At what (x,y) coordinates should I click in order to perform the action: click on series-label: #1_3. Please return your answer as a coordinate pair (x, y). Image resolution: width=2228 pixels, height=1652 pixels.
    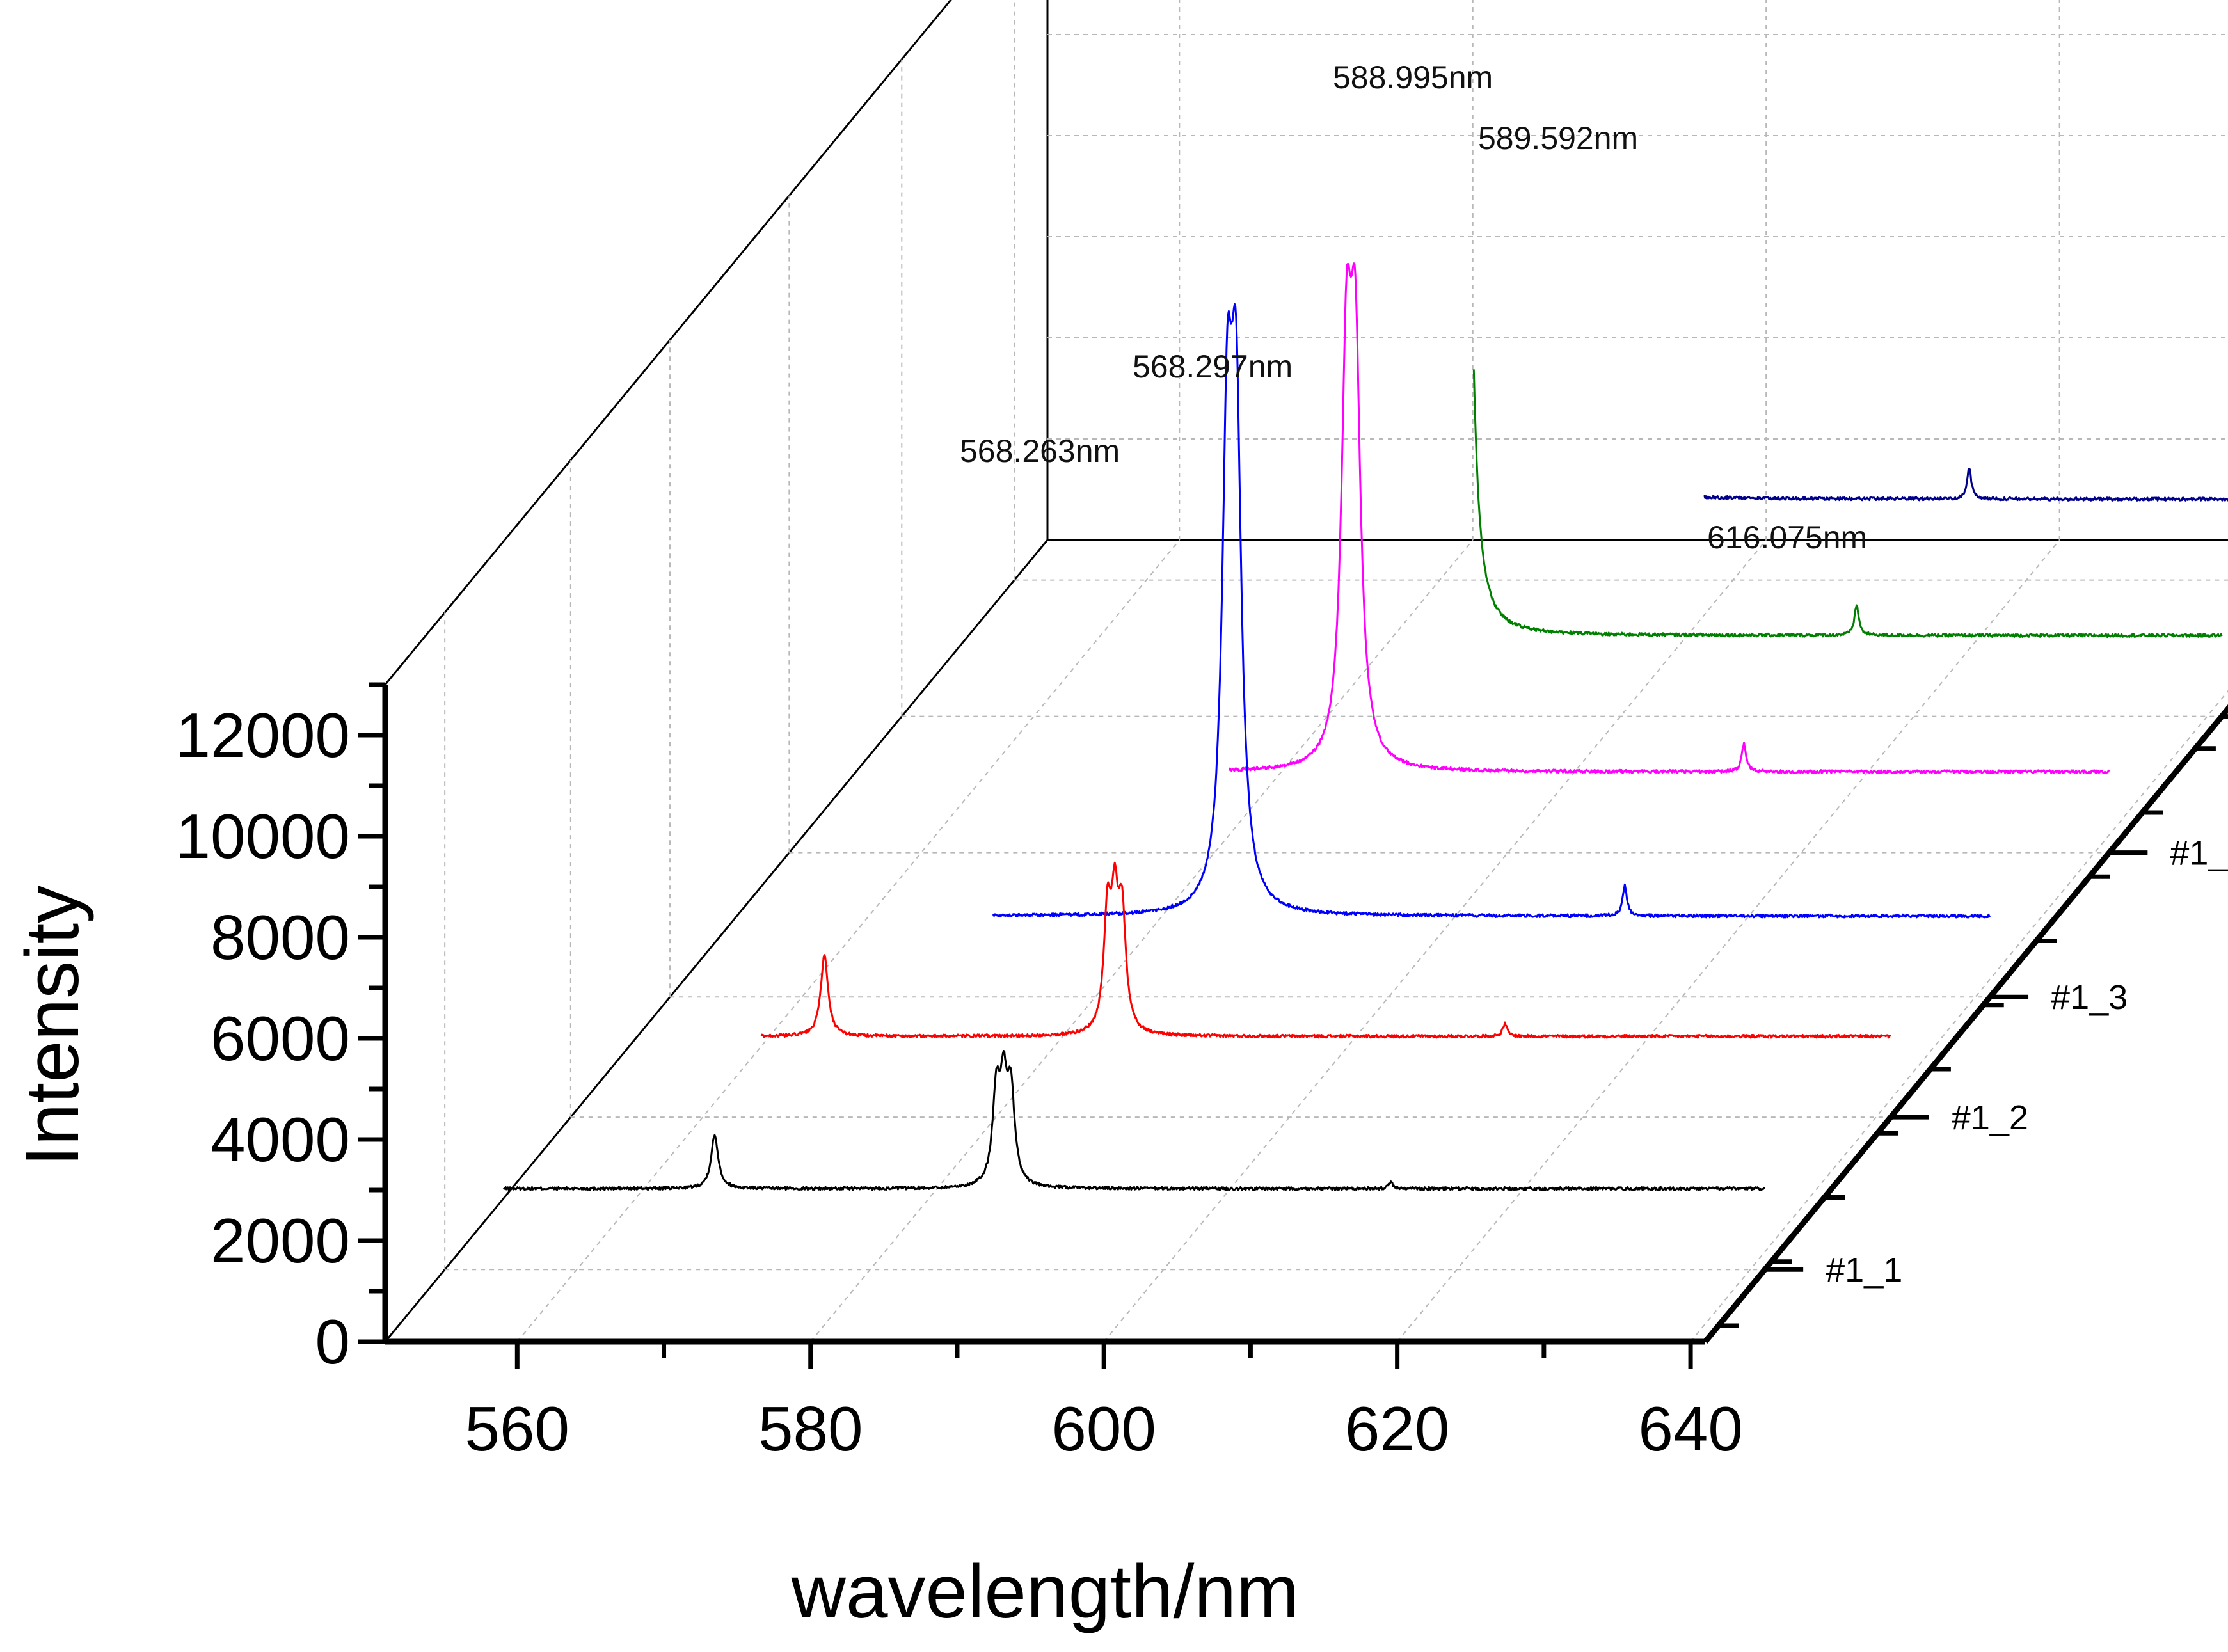
    Looking at the image, I should click on (2089, 997).